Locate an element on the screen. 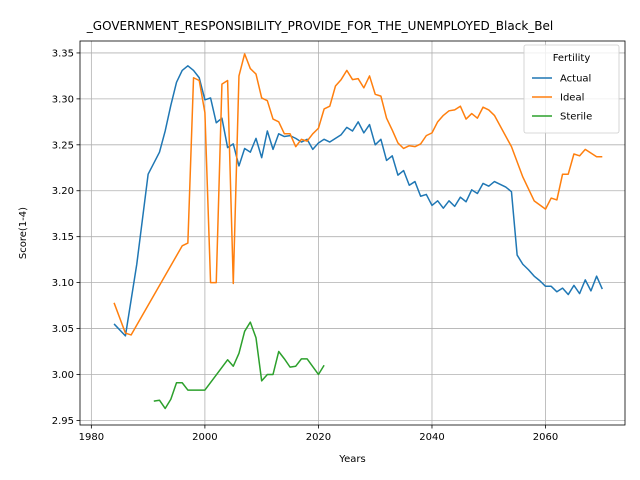  x-tick-label: 1980 is located at coordinates (91, 437).